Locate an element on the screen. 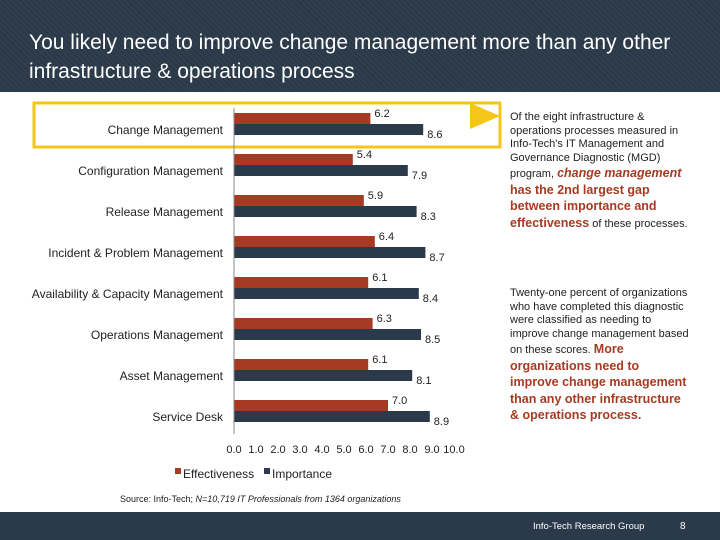 This screenshot has height=540, width=720. category-label-availability-capacity-management: Availability & Capacity Management is located at coordinates (128, 294).